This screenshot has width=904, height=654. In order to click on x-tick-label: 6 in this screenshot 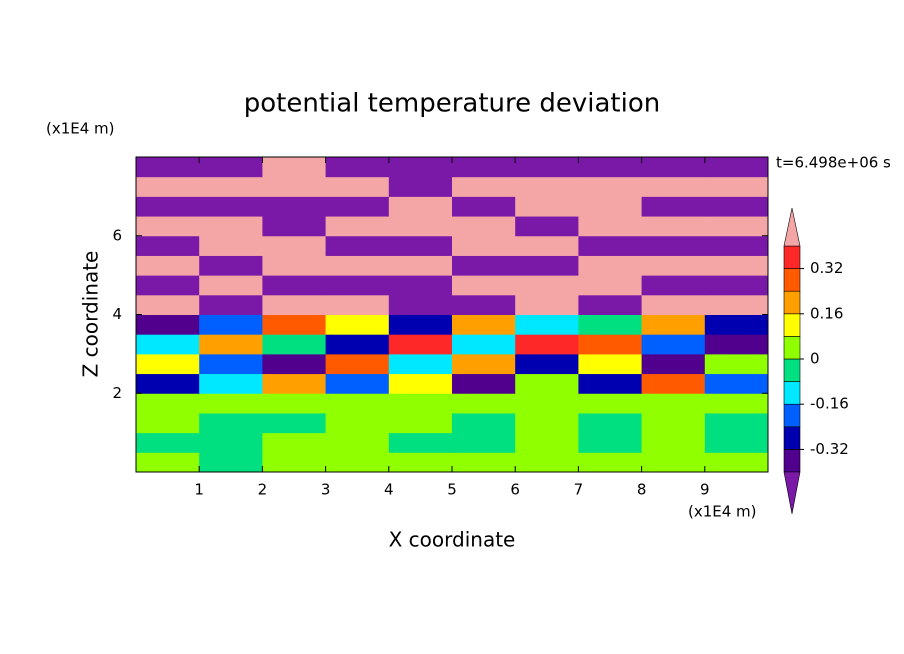, I will do `click(515, 490)`.